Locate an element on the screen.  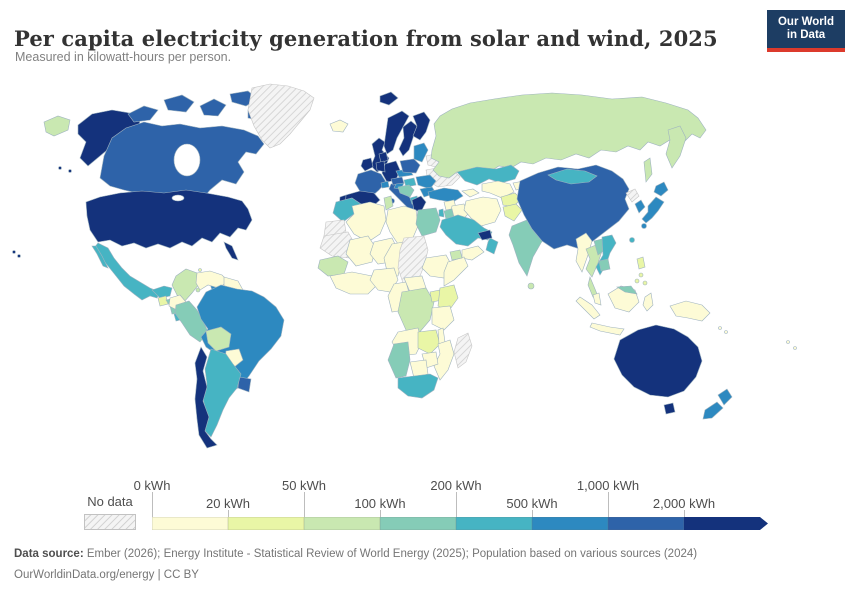
country-hungary is located at coordinates (410, 182).